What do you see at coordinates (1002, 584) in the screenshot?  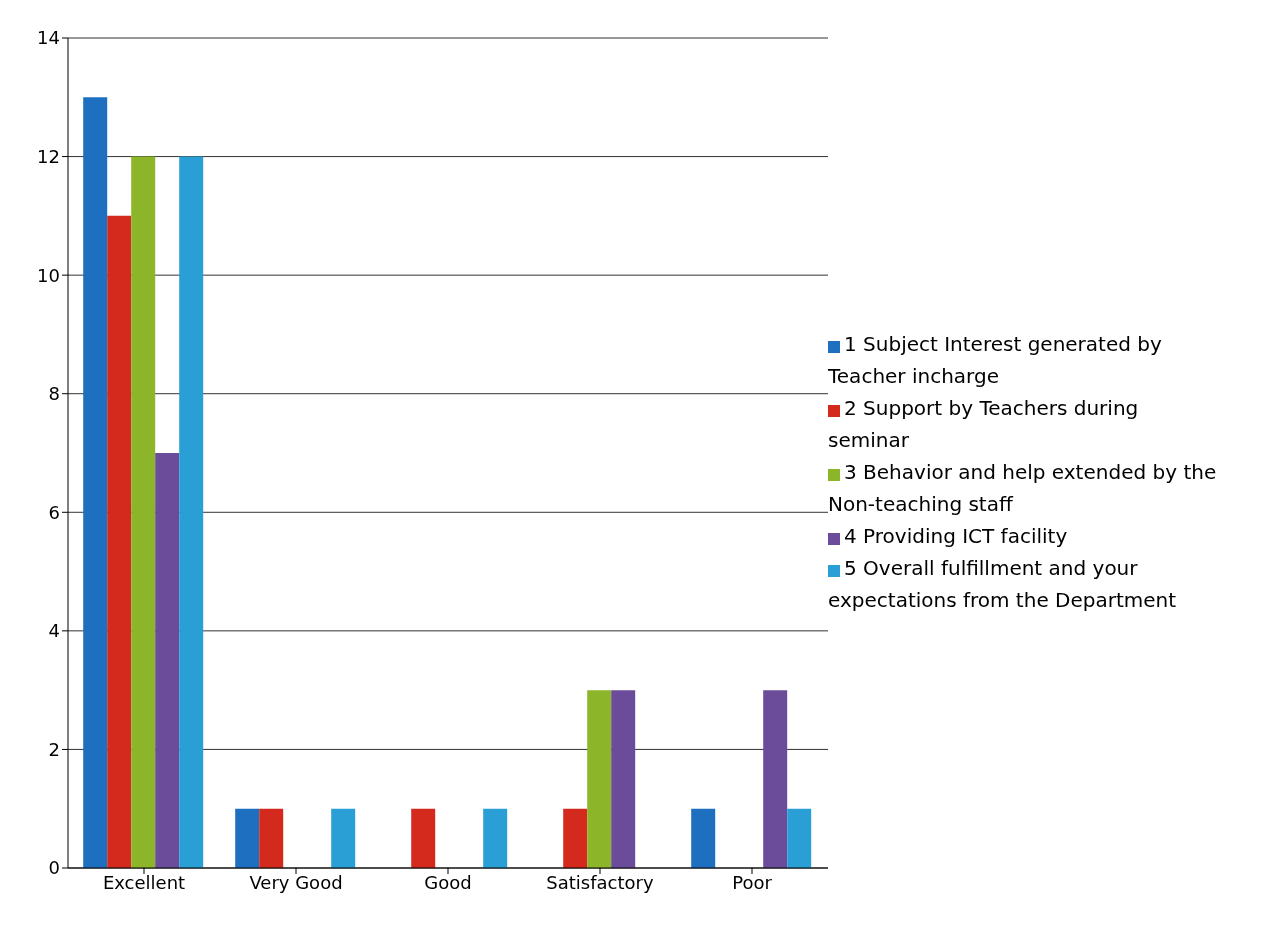 I see `legend-label: 5 Overall fulfillment and your expectations from the Department` at bounding box center [1002, 584].